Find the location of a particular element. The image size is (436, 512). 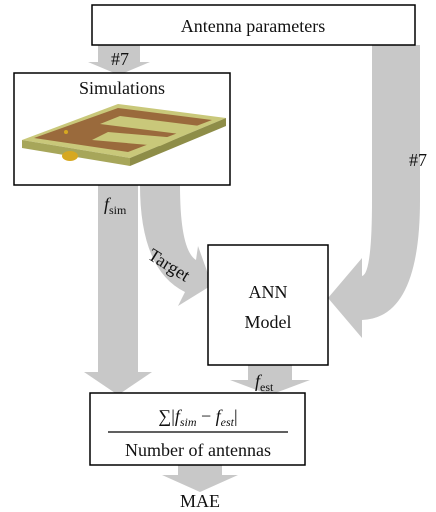

arrow-ann-to-metric is located at coordinates (270, 380).